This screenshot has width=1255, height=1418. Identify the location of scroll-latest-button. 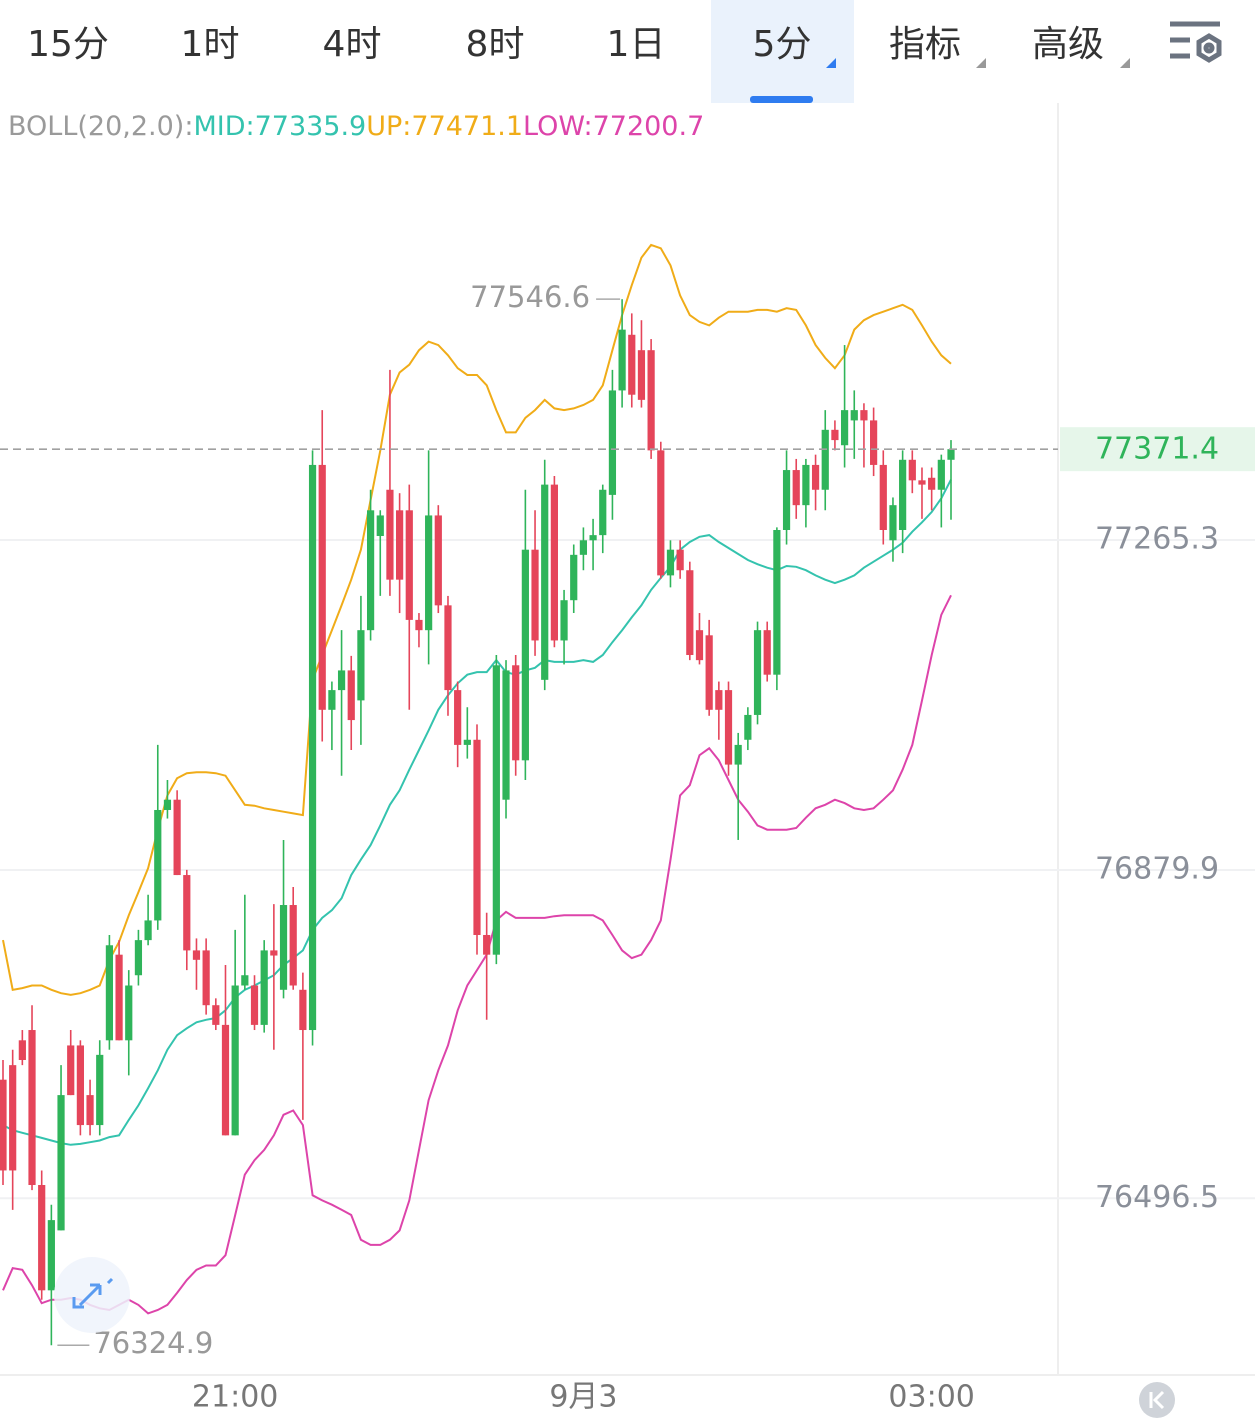
(1157, 1400).